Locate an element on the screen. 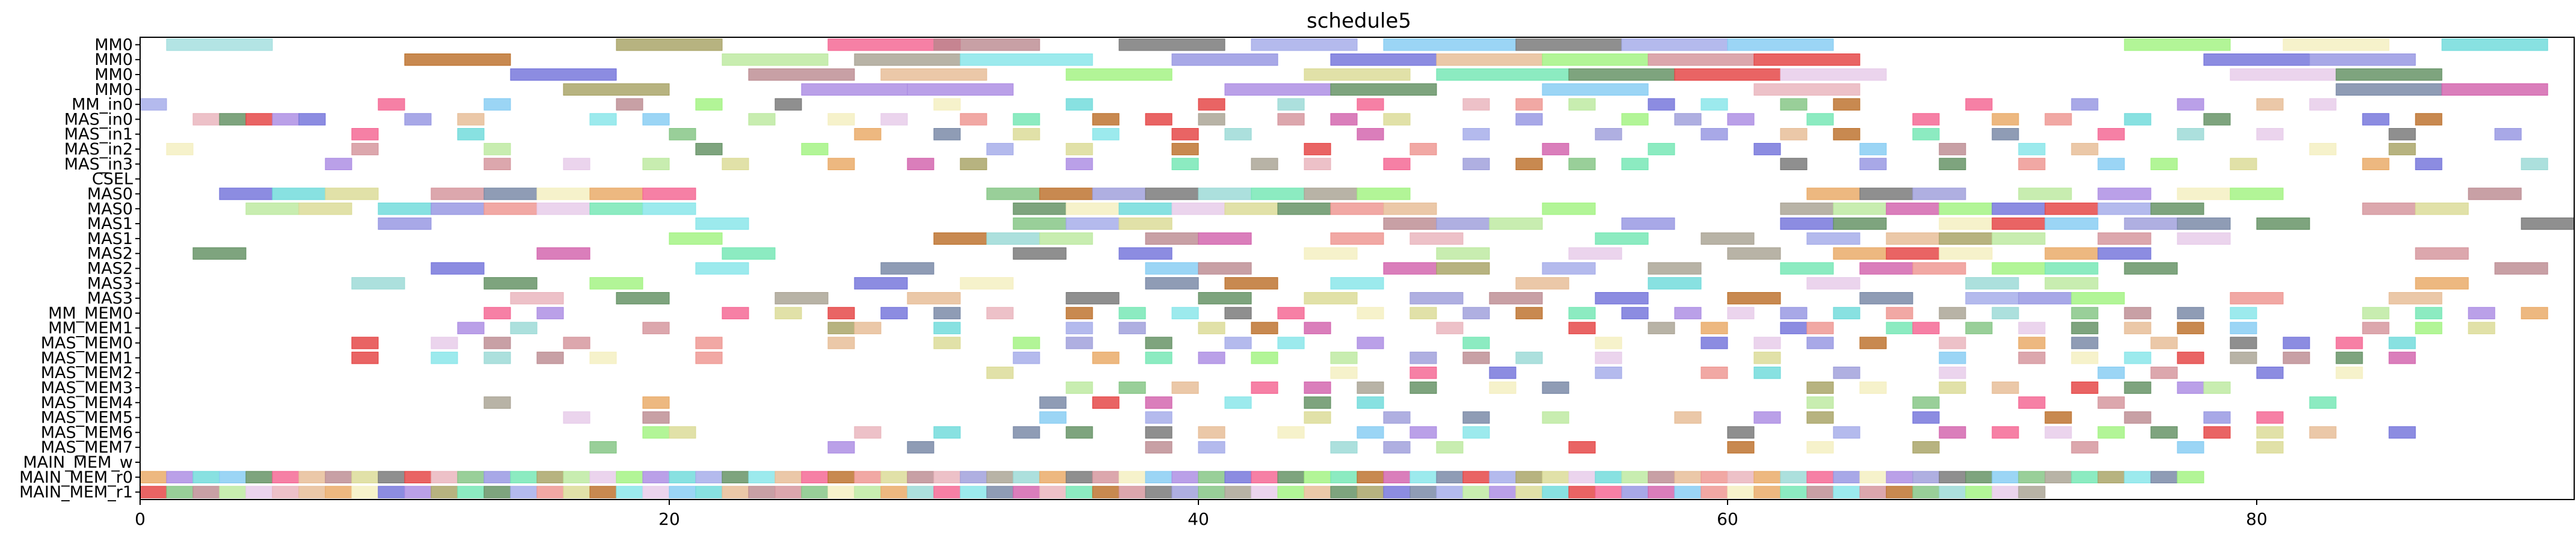 The image size is (2576, 541). y-tick-label: MAIN_MEM_r0 is located at coordinates (76, 477).